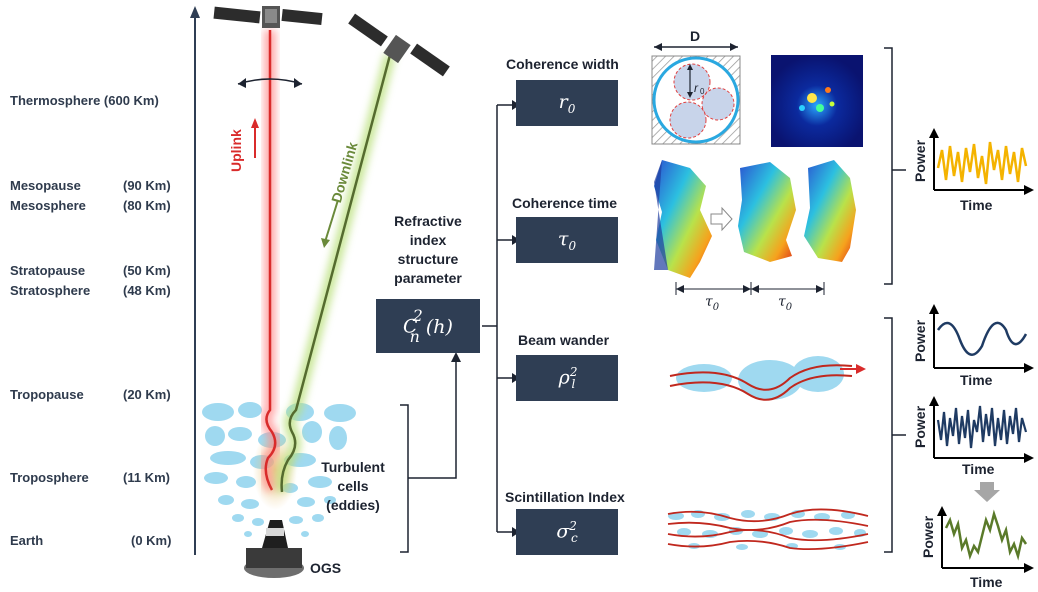  Describe the element at coordinates (978, 469) in the screenshot. I see `plot3-time-label: Time` at that location.